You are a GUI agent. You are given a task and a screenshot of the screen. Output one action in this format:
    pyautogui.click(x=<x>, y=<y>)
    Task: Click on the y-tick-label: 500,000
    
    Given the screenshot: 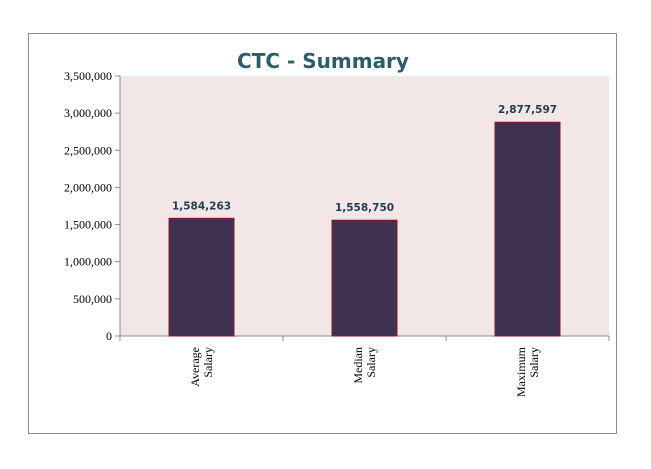 What is the action you would take?
    pyautogui.click(x=92, y=299)
    